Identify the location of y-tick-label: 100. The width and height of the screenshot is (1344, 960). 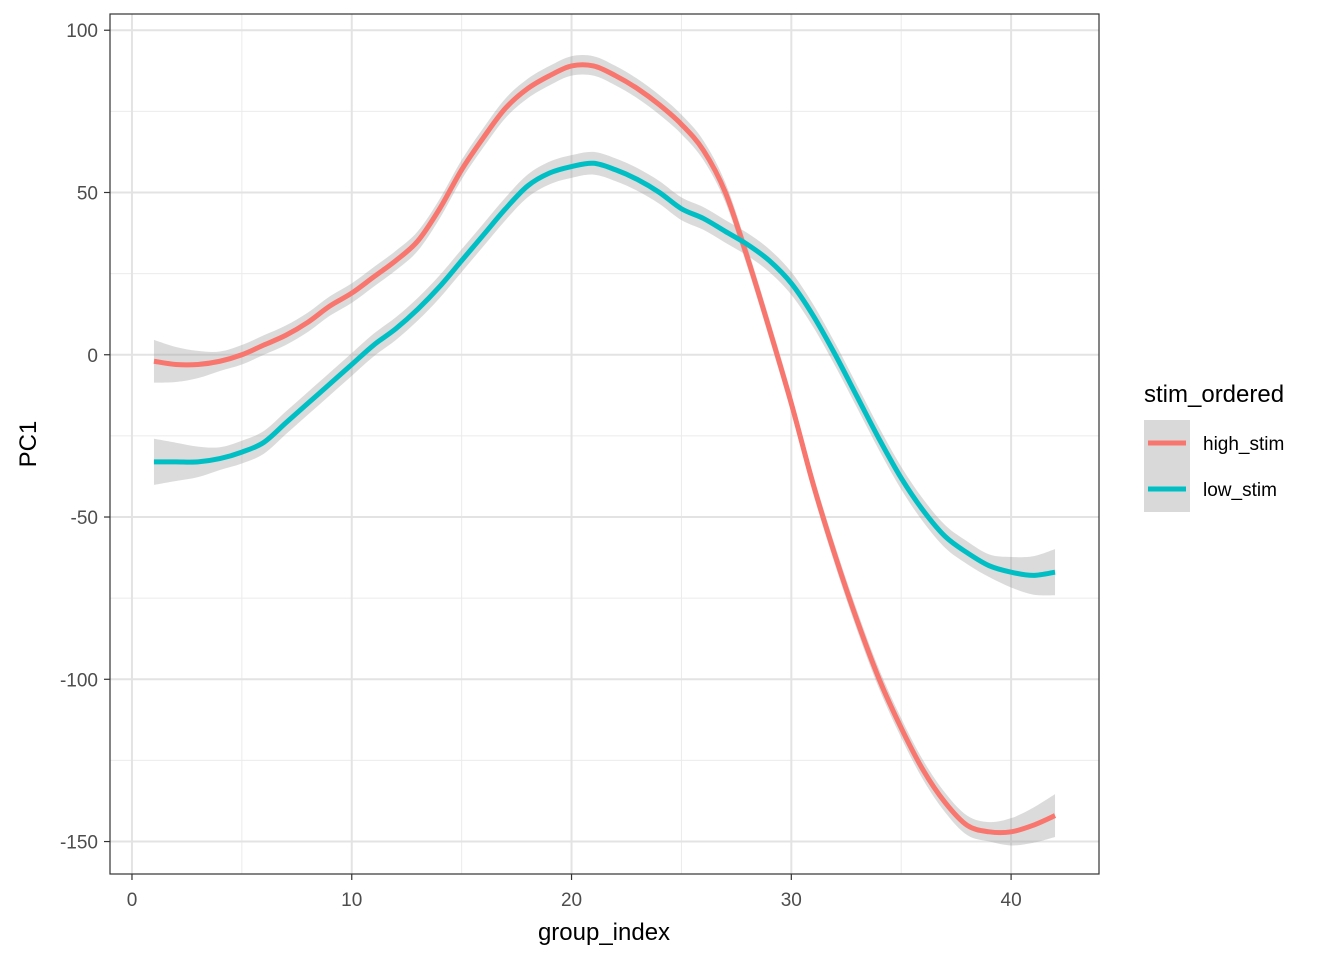
(82, 31).